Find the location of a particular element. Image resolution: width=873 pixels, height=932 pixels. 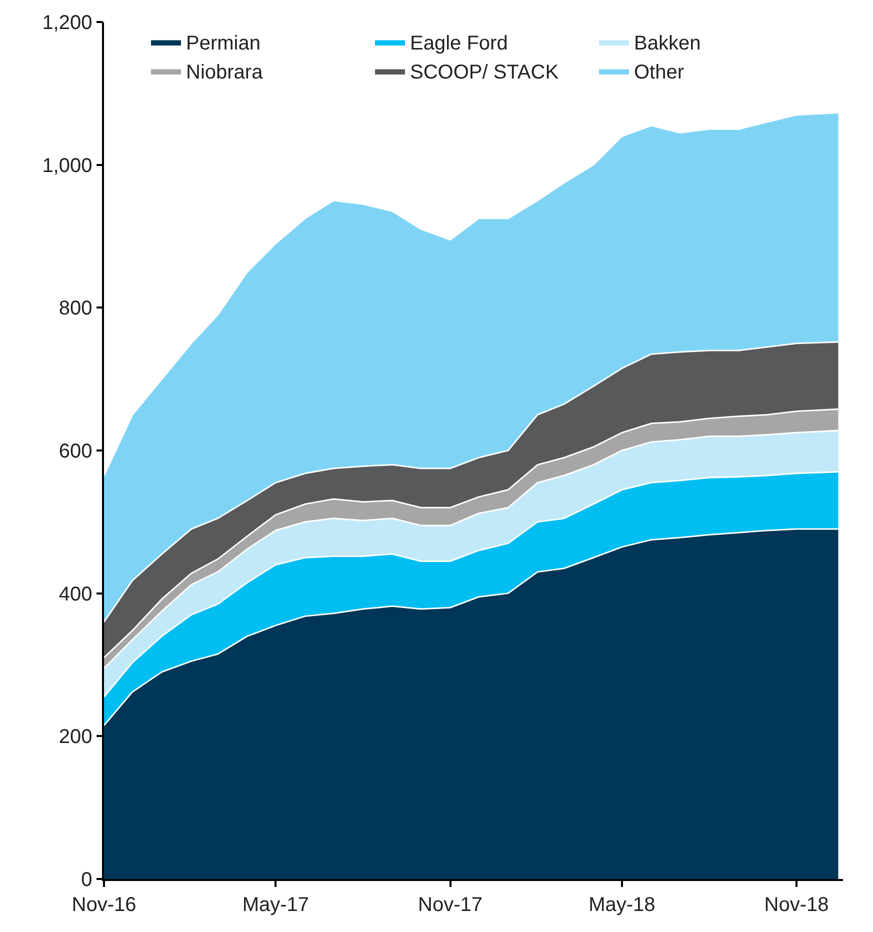

y-tick-label: 800 is located at coordinates (75, 309).